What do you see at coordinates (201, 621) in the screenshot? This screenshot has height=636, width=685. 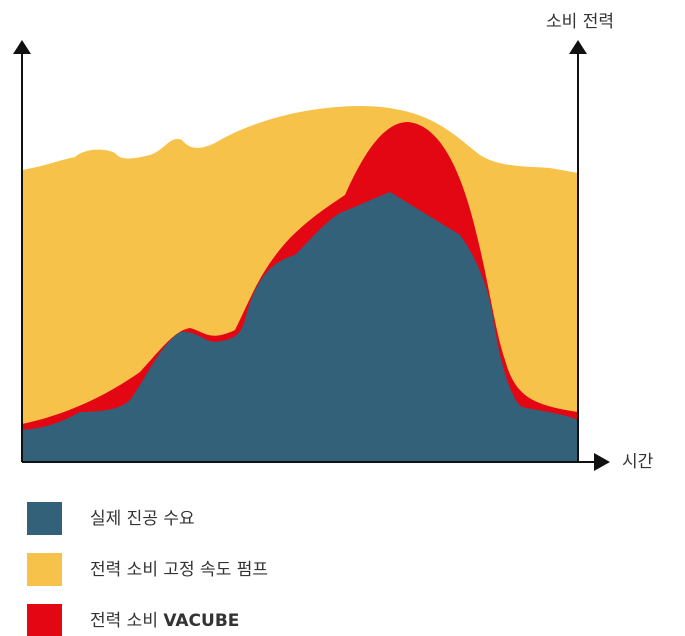 I see `legend-bold: VACUBE` at bounding box center [201, 621].